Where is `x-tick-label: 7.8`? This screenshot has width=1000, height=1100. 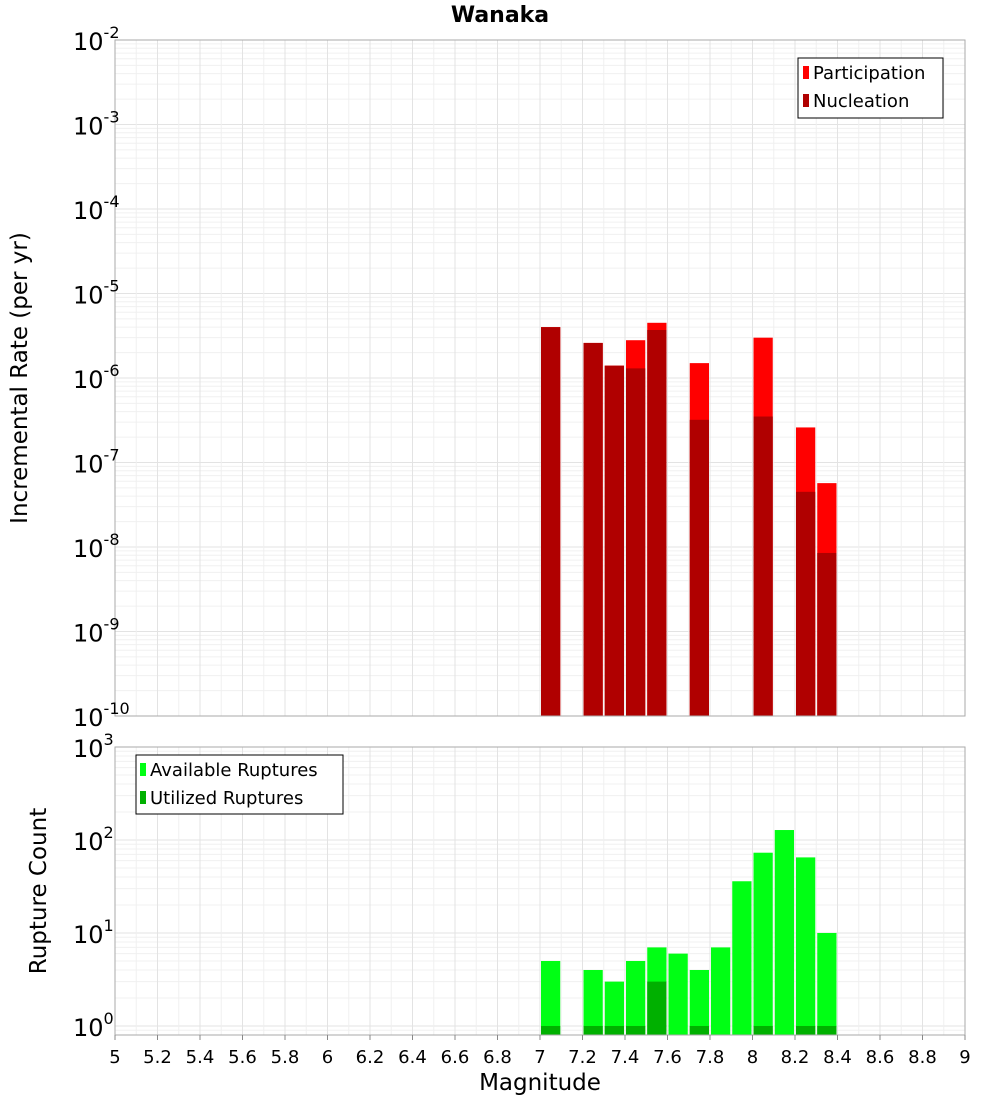
x-tick-label: 7.8 is located at coordinates (710, 1057).